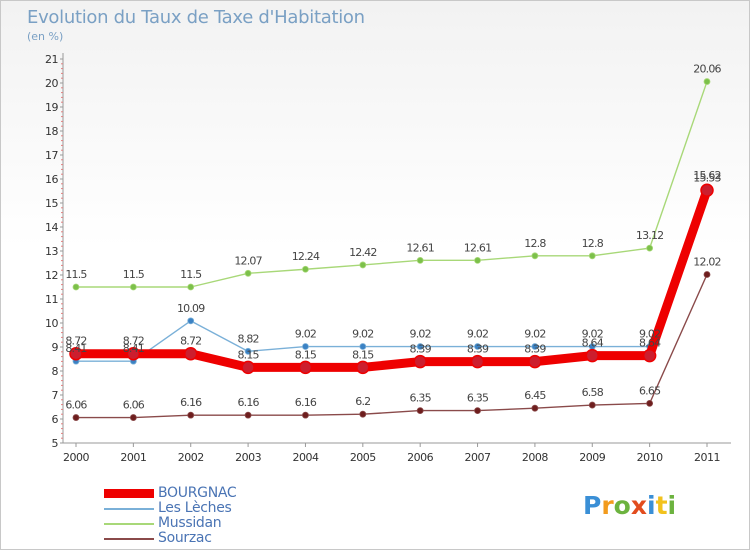 The image size is (750, 550). Describe the element at coordinates (55, 347) in the screenshot. I see `y-tick-label: 9` at that location.